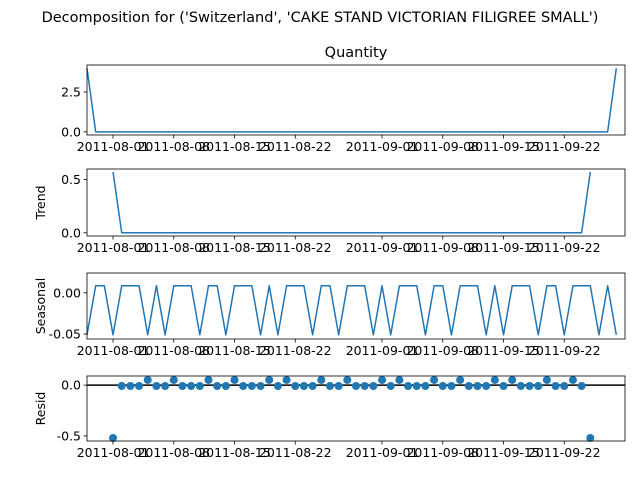  Describe the element at coordinates (71, 92) in the screenshot. I see `y-tick-label: 2.5` at that location.